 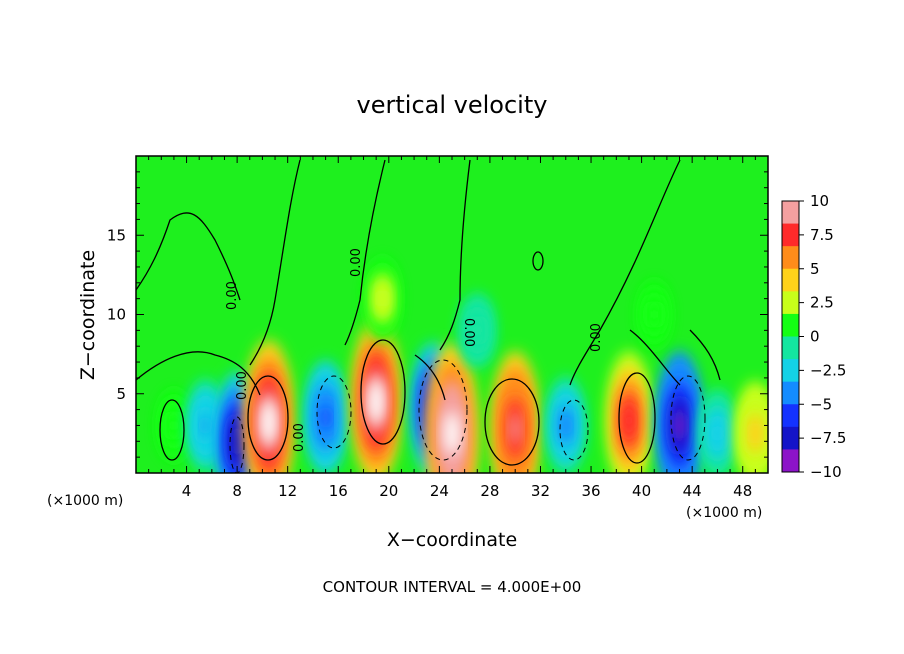 I want to click on y-tick-label: 10, so click(x=116, y=315).